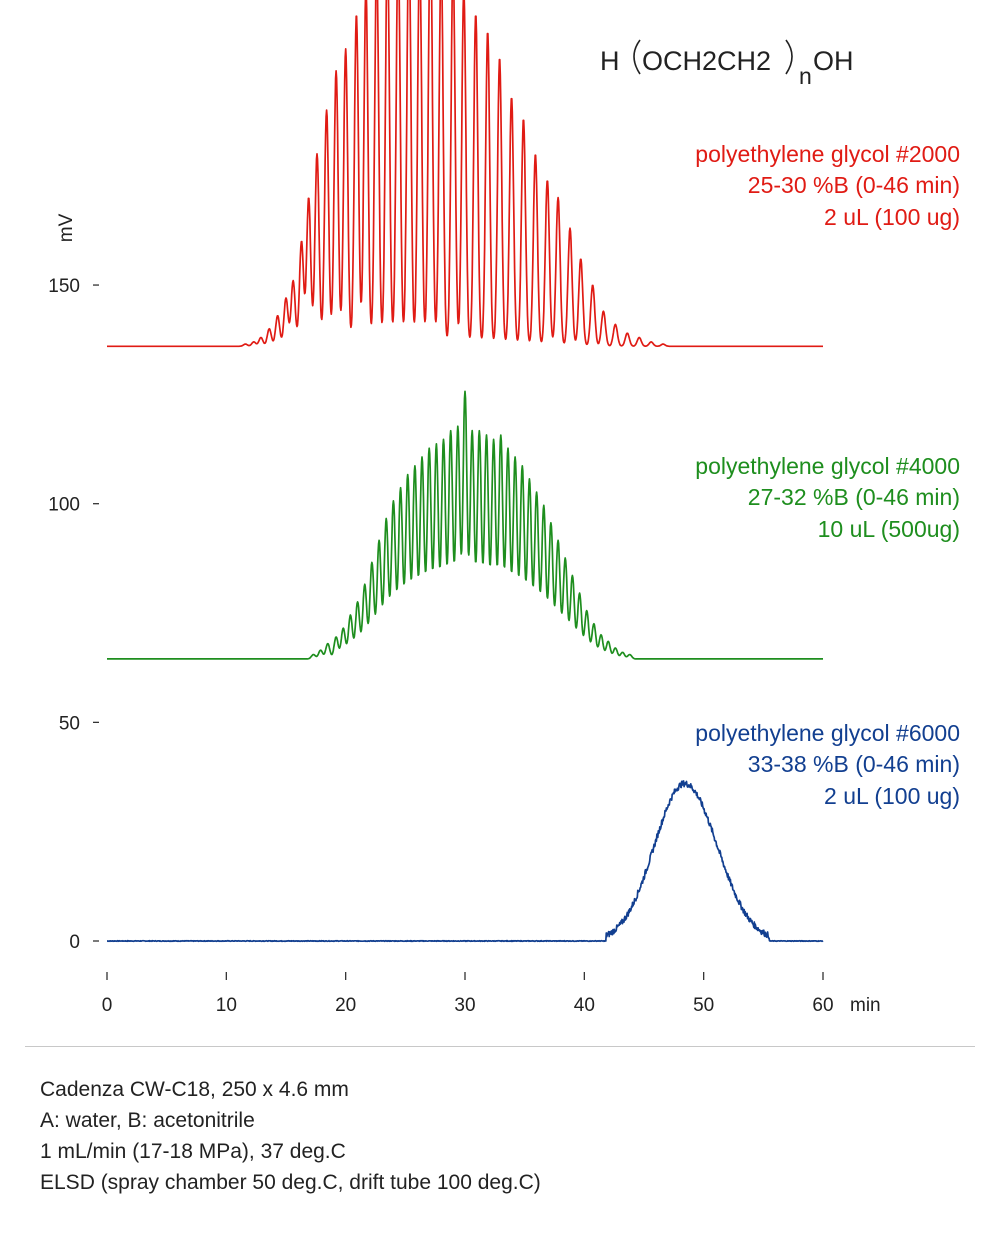 This screenshot has height=1236, width=1000. What do you see at coordinates (468, 994) in the screenshot?
I see `x-axis: 0 10 20 30 40 50 60` at bounding box center [468, 994].